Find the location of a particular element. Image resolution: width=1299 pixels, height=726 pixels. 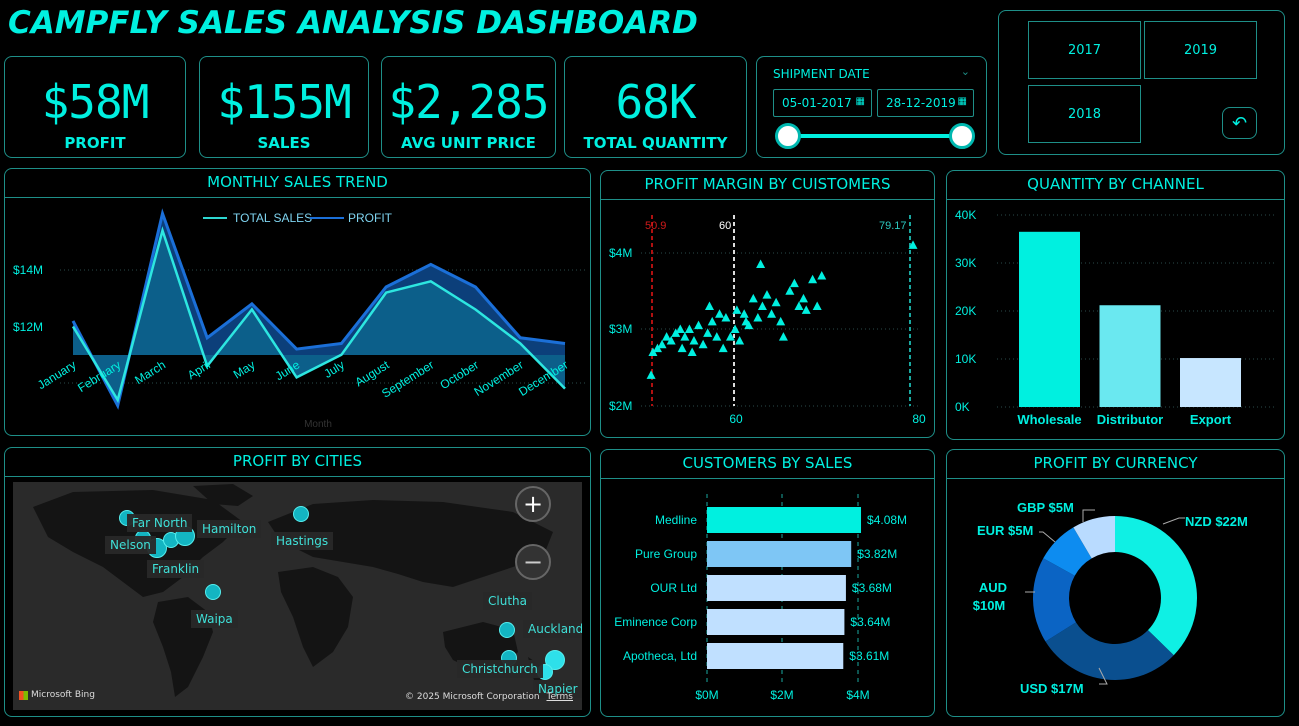

map-label-waipa: Waipa is located at coordinates (214, 619).